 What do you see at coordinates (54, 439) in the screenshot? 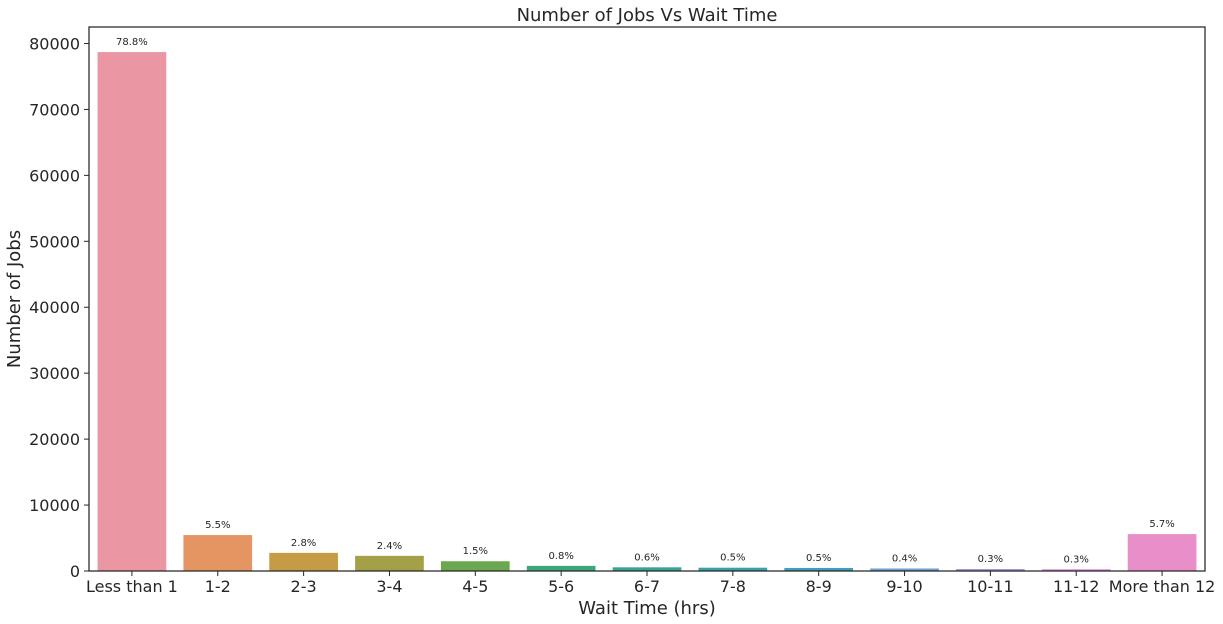
I see `y-tick-label: 20000` at bounding box center [54, 439].